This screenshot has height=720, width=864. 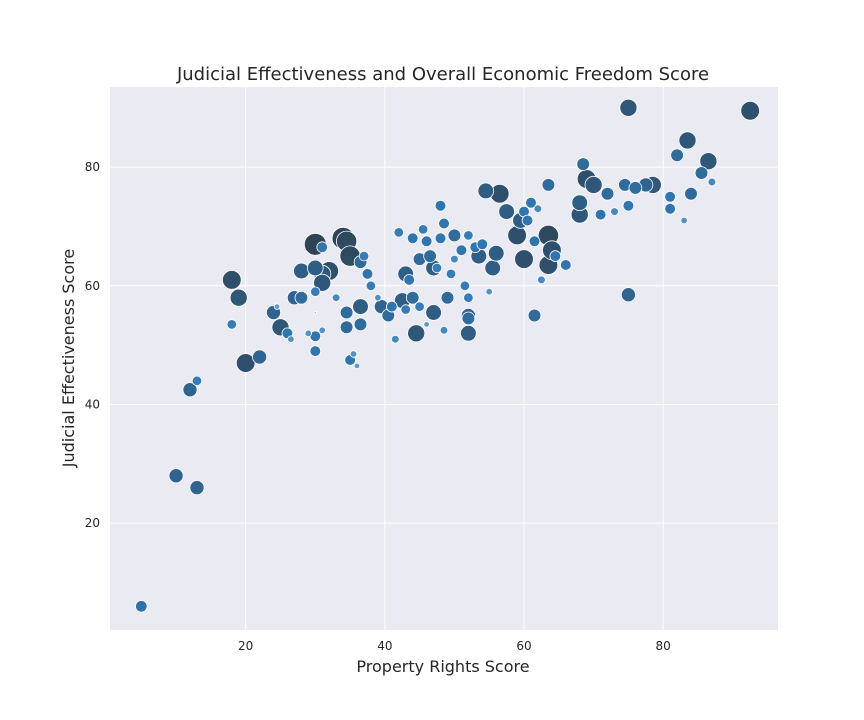 What do you see at coordinates (92, 404) in the screenshot?
I see `y-tick-label: 40` at bounding box center [92, 404].